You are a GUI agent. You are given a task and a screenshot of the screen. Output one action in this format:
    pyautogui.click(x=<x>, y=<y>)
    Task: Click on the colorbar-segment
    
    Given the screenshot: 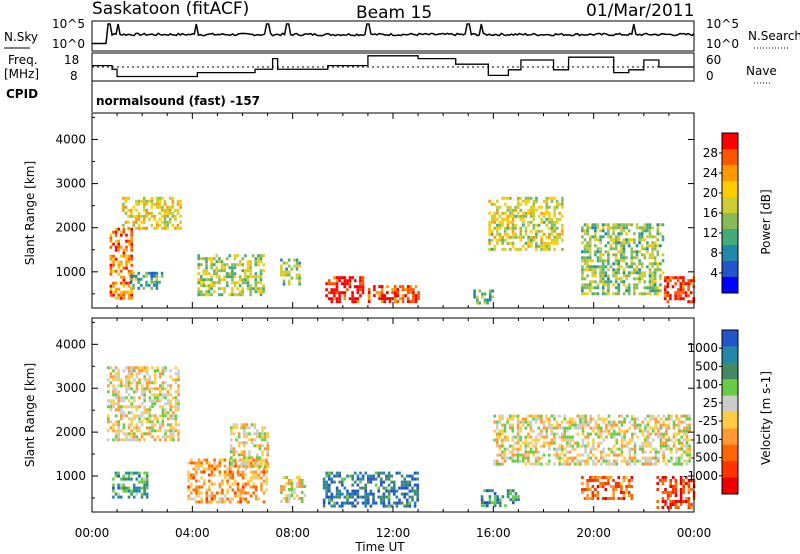 What is the action you would take?
    pyautogui.click(x=730, y=355)
    